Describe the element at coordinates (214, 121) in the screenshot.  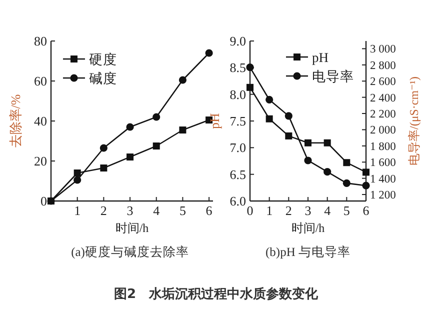
I see `y-axis-title: pH` at that location.